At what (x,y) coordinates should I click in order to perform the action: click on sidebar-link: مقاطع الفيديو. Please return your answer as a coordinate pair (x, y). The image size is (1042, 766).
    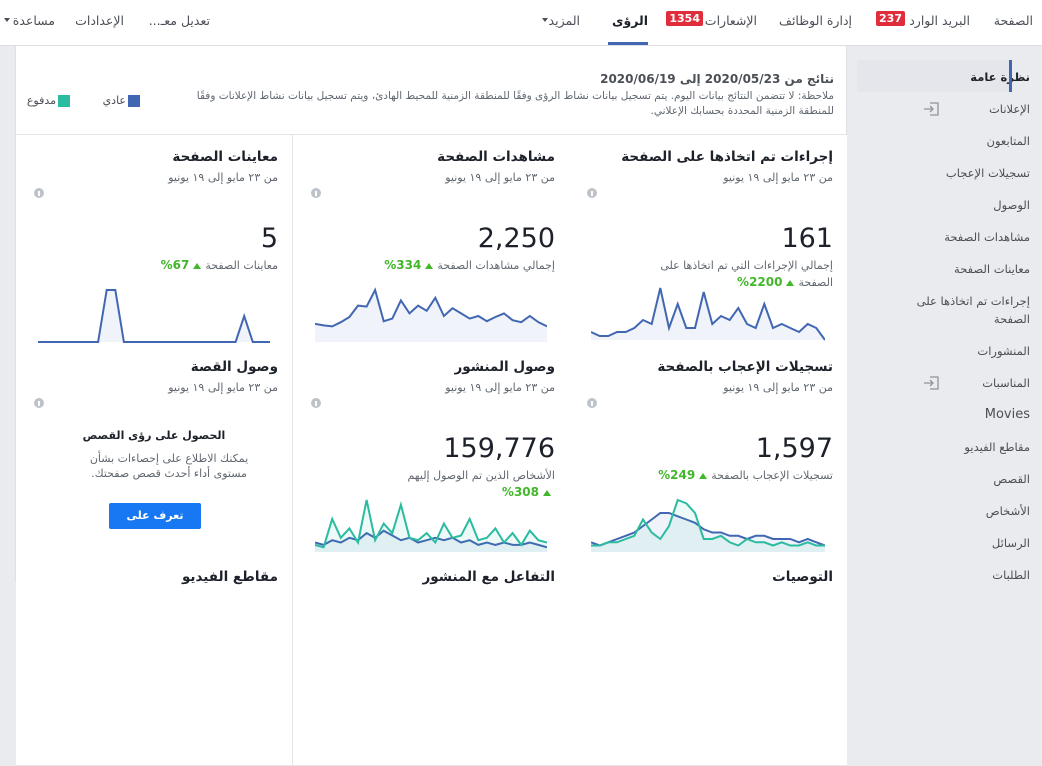
    Looking at the image, I should click on (997, 447).